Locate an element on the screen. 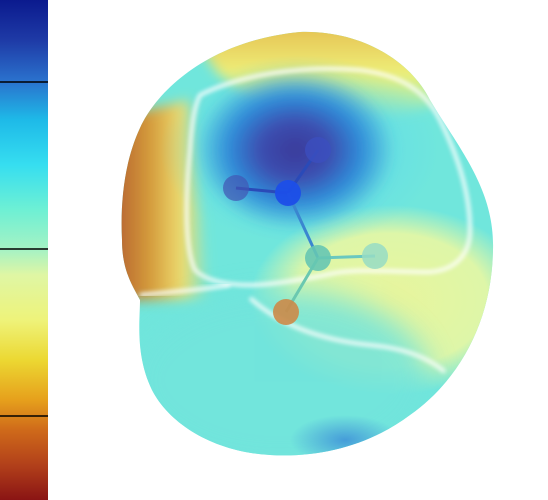 The width and height of the screenshot is (548, 500). colorbar is located at coordinates (24, 250).